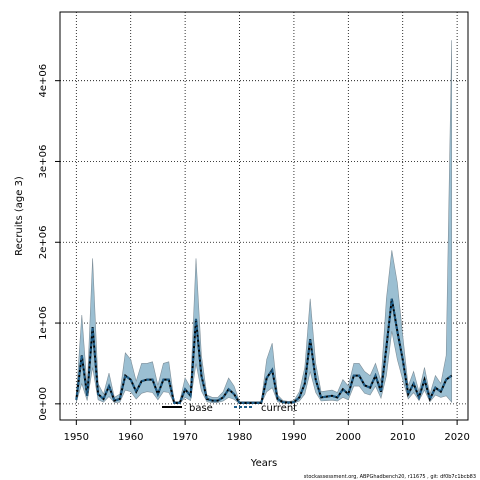 Image resolution: width=480 pixels, height=480 pixels. I want to click on y-axis: 0e+00 1e+06 2e+06 3e+06 4e+06, so click(49, 242).